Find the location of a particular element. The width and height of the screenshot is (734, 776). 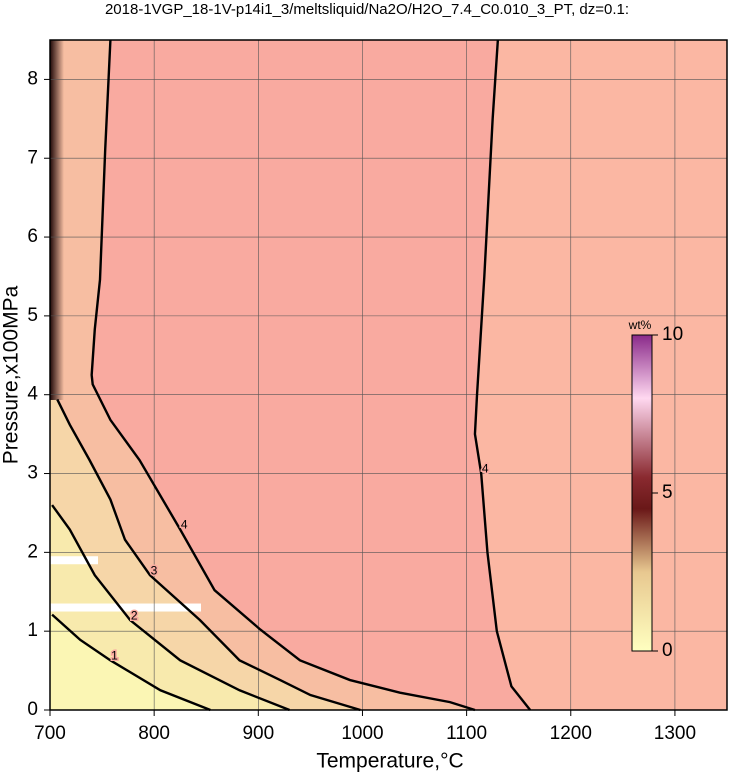

y-tick-label: 0 is located at coordinates (32, 709).